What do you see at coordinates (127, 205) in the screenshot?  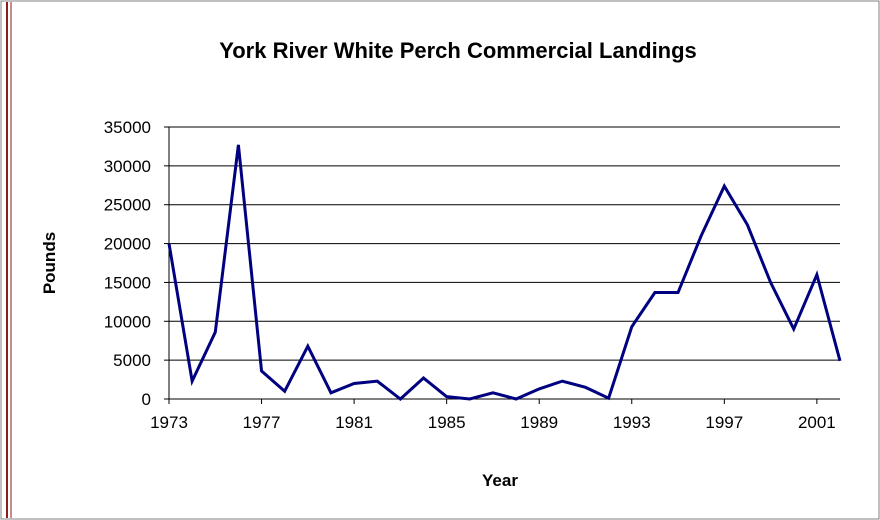 I see `y-tick-label: 25000` at bounding box center [127, 205].